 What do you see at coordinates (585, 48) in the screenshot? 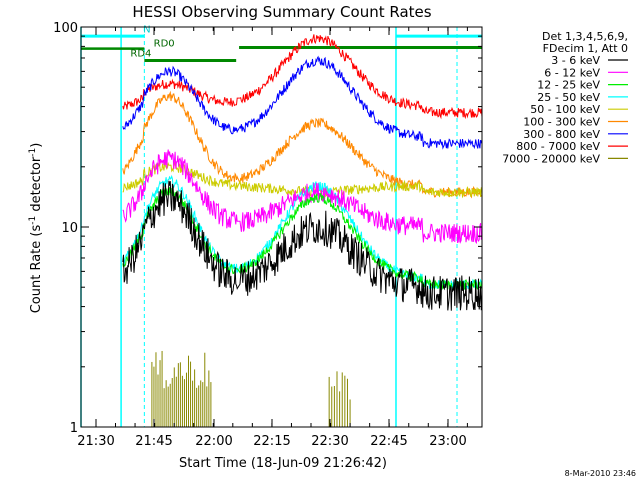
I see `legend-header-line-2: FDecim 1, Att 0` at bounding box center [585, 48].